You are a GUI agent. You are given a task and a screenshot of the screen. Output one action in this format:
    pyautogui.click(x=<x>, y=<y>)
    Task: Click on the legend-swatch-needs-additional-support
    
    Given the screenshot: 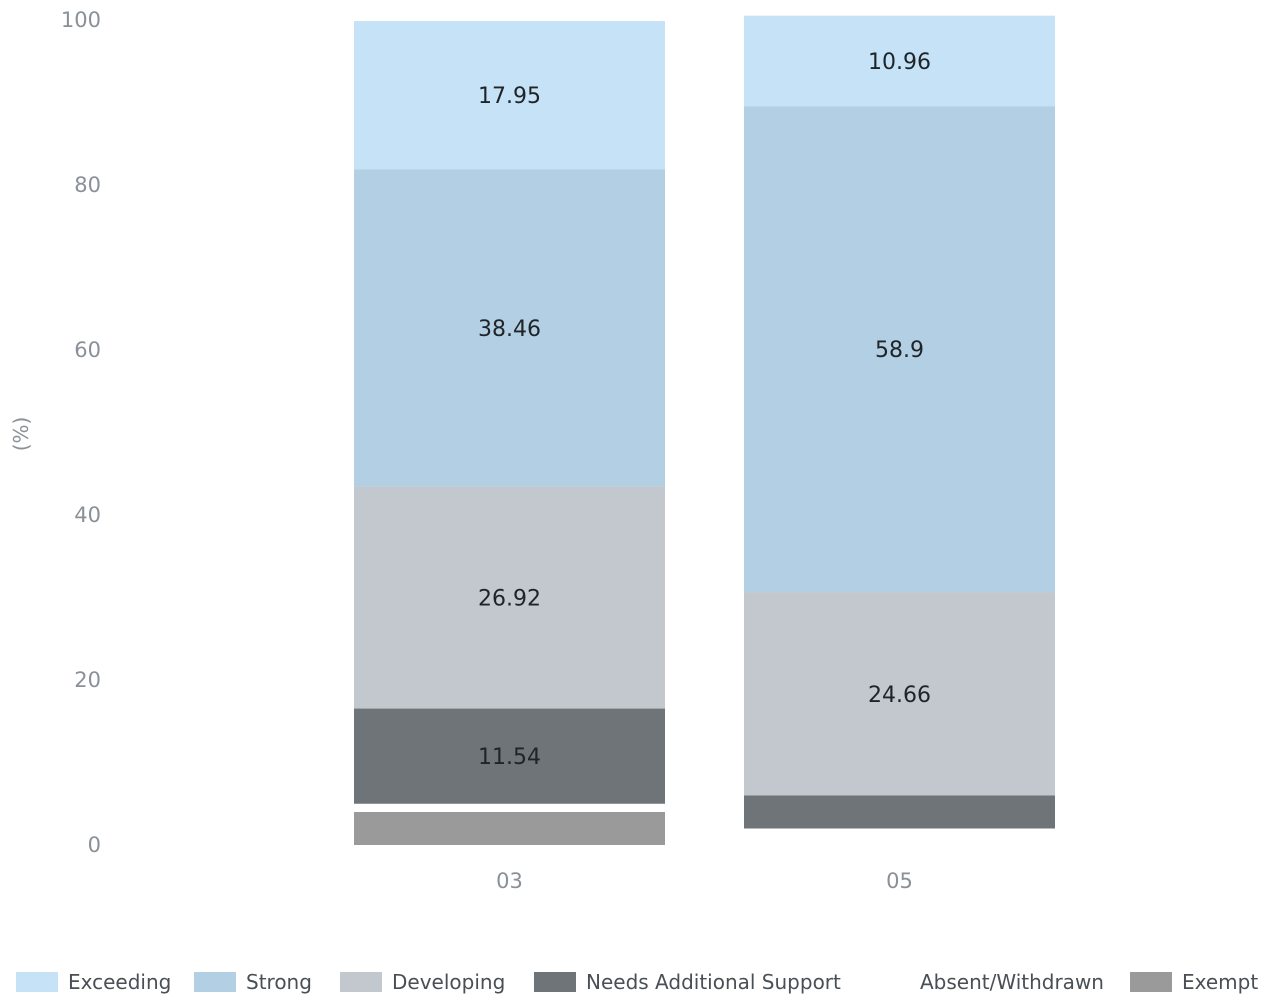 What is the action you would take?
    pyautogui.click(x=555, y=982)
    